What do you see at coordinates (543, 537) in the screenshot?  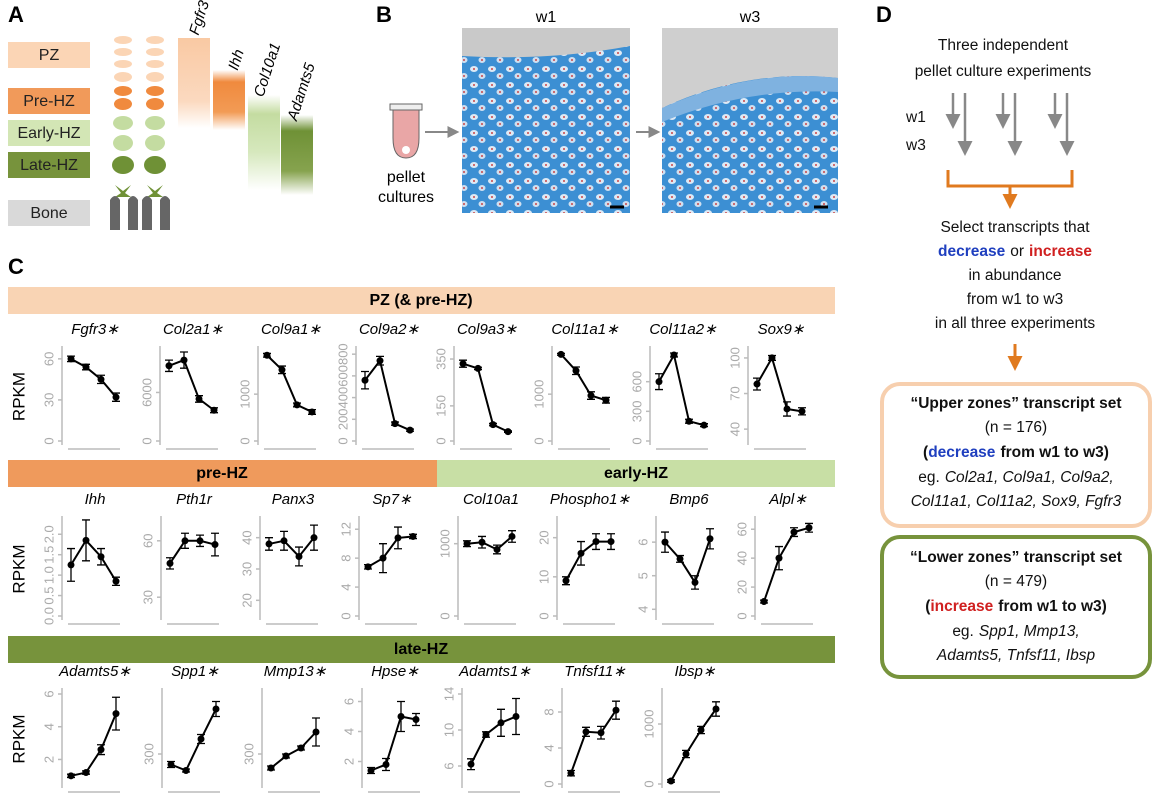 I see `y-tick-label: 20` at bounding box center [543, 537].